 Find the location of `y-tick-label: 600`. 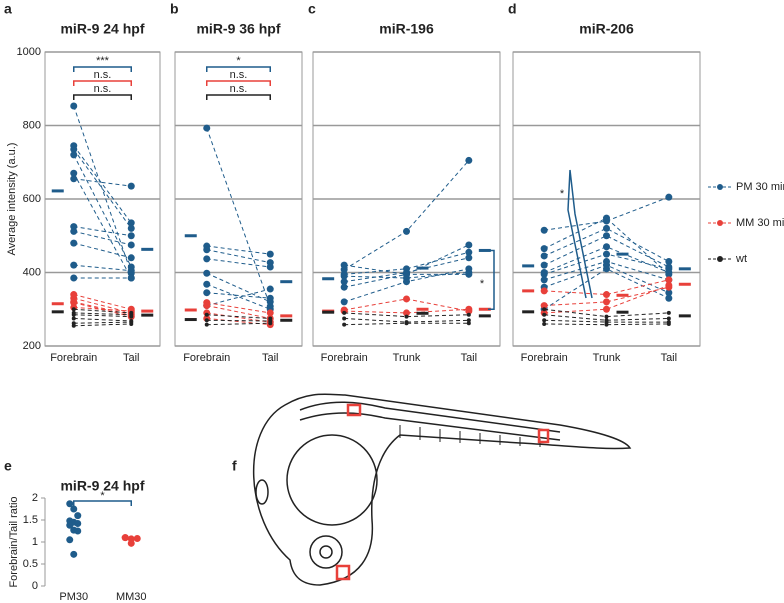

y-tick-label: 600 is located at coordinates (32, 199).